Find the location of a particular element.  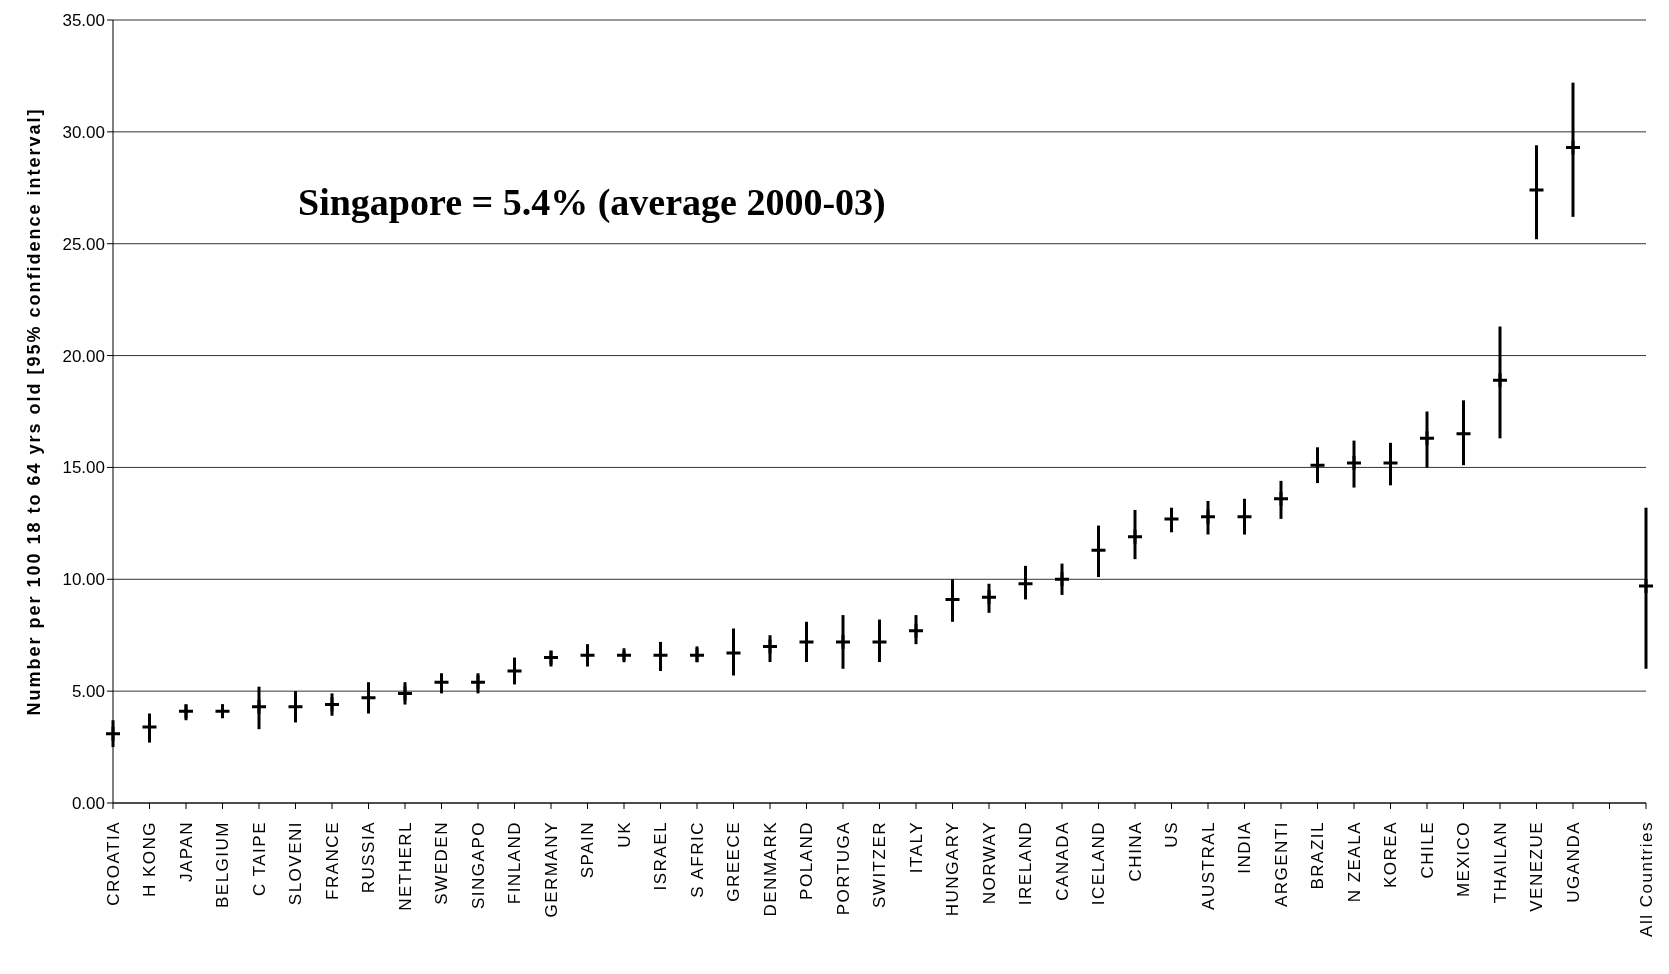

x-tick-label: FRANCE is located at coordinates (332, 860).